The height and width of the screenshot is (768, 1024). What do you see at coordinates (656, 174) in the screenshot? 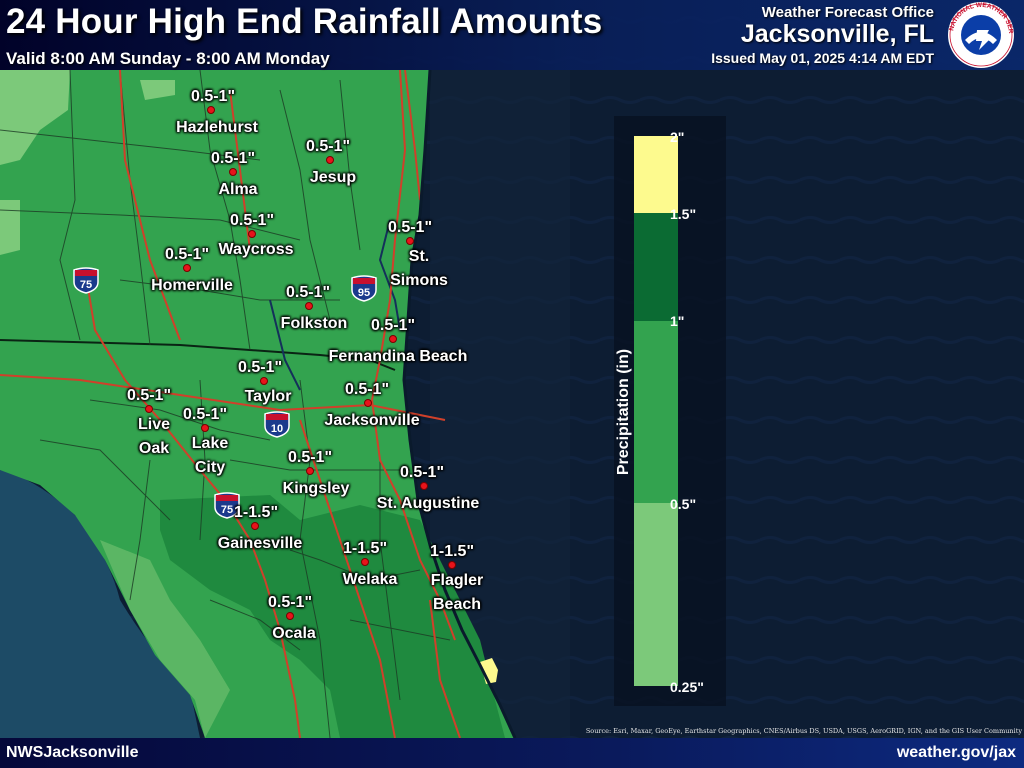
I see `legend-swatch-1.5-2` at bounding box center [656, 174].